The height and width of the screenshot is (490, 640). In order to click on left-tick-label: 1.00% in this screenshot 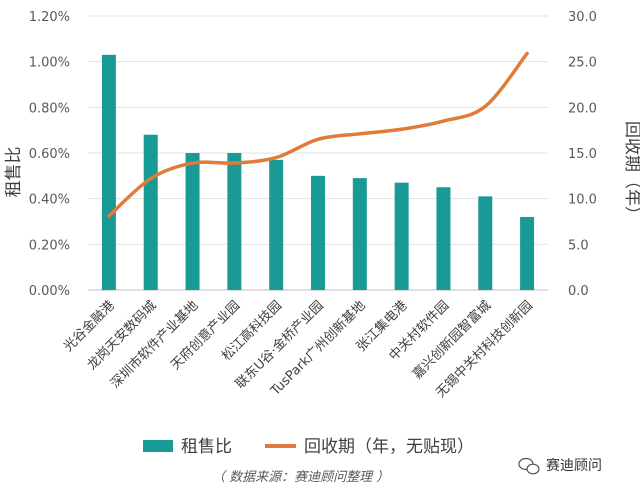, I will do `click(49, 63)`.